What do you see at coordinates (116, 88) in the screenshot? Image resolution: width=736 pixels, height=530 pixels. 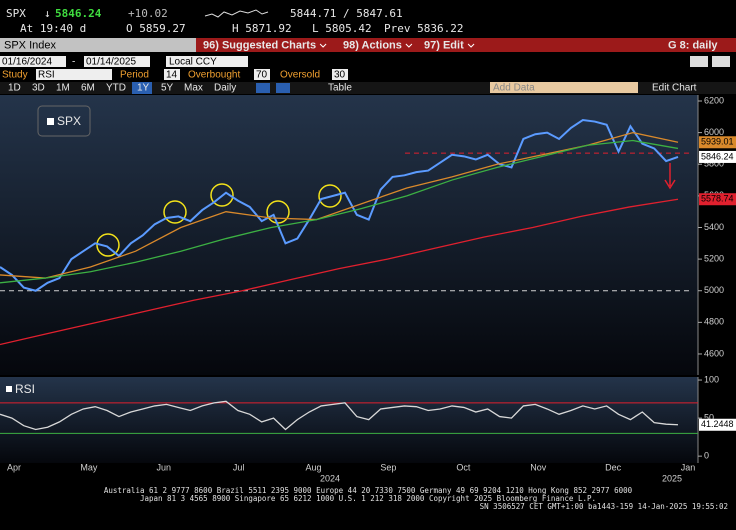 I see `range-button: YTD` at bounding box center [116, 88].